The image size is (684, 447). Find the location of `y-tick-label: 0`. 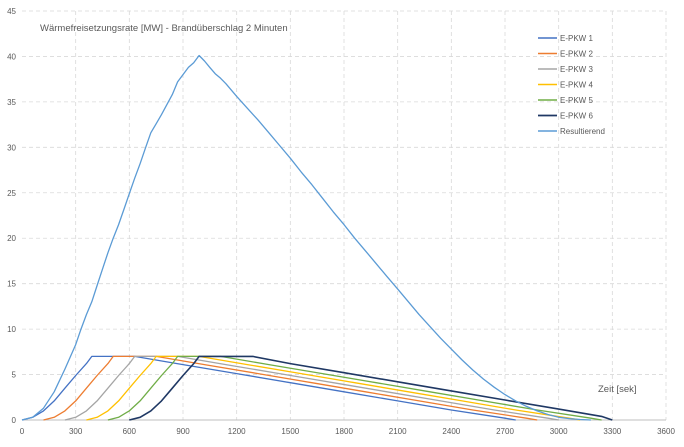

y-tick-label: 0 is located at coordinates (14, 420).